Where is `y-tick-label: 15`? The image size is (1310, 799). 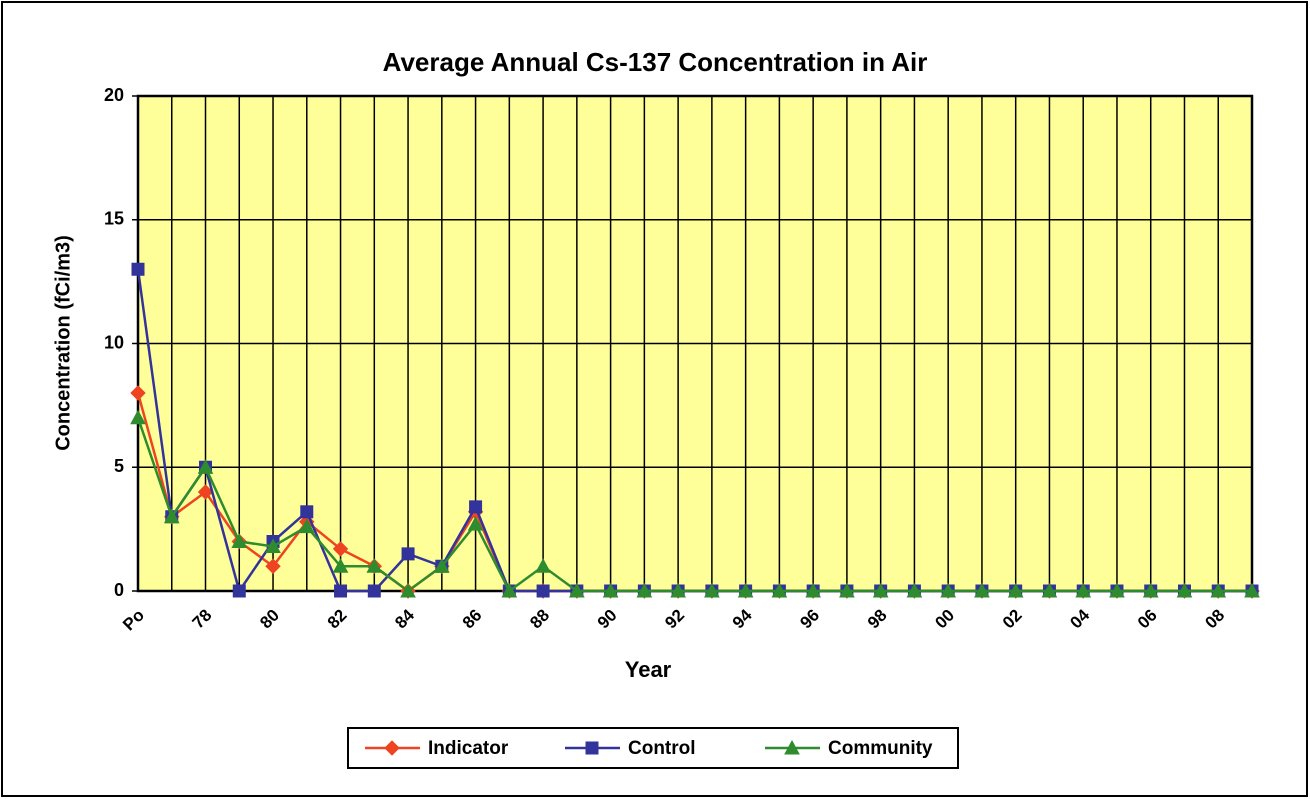
y-tick-label: 15 is located at coordinates (114, 219).